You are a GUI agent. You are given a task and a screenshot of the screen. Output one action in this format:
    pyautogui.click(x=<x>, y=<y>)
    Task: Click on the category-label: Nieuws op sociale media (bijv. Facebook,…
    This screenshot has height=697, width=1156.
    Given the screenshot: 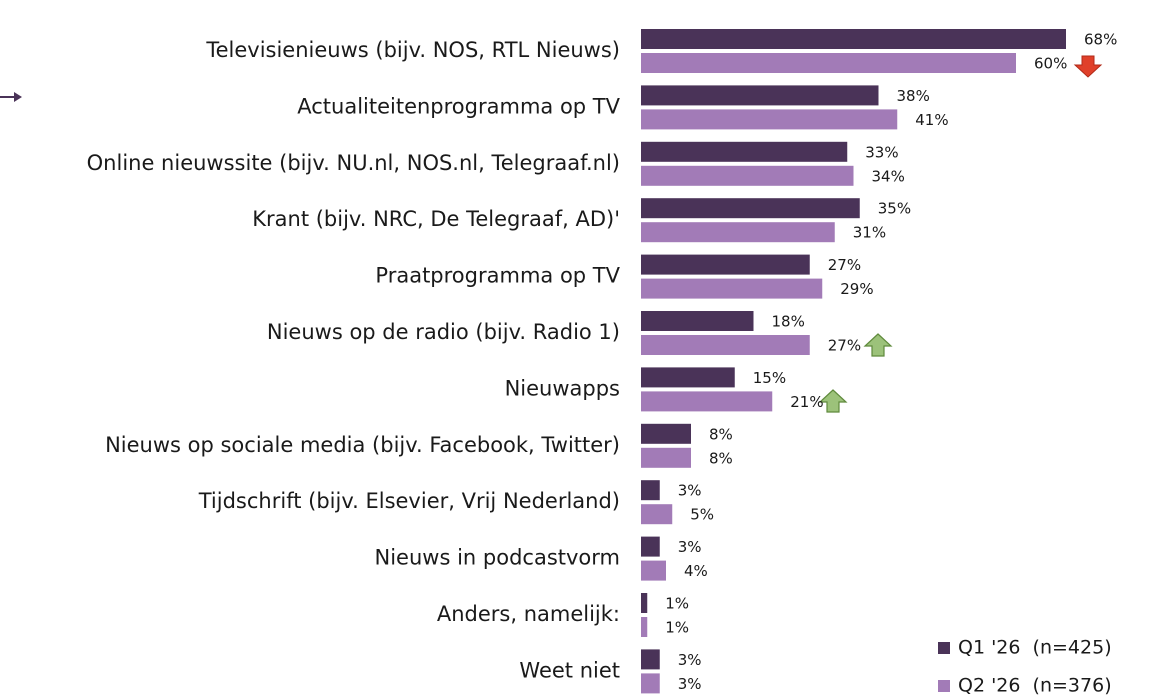 What is the action you would take?
    pyautogui.click(x=362, y=445)
    